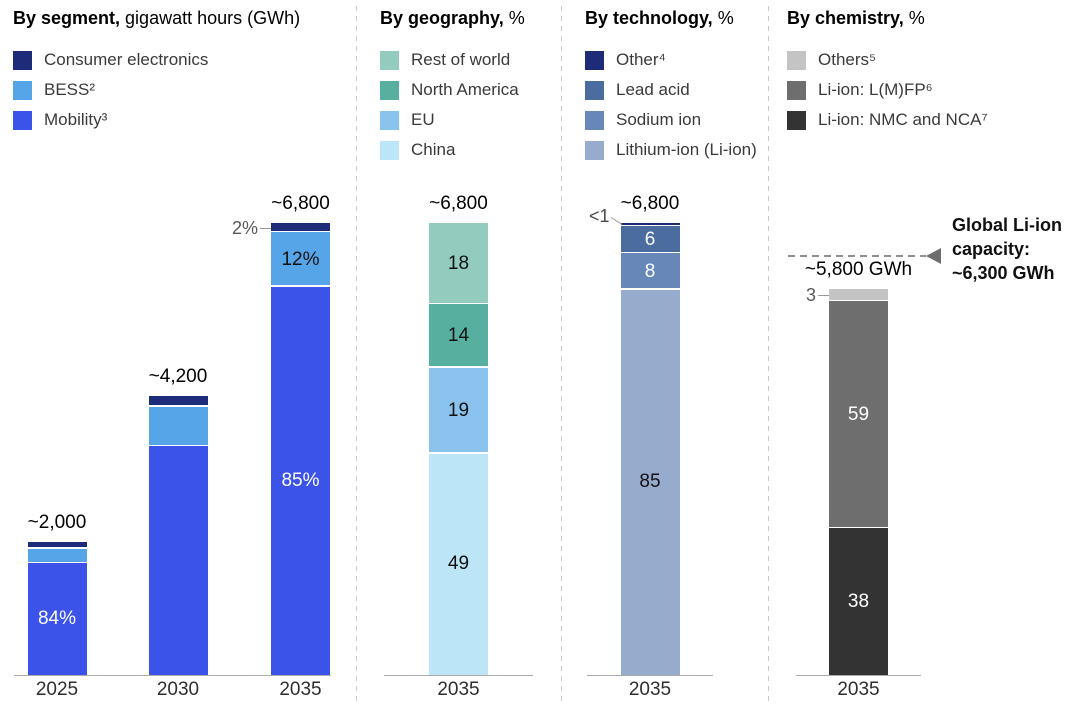  Describe the element at coordinates (914, 18) in the screenshot. I see `panel-chemistry-title-unit: %` at that location.